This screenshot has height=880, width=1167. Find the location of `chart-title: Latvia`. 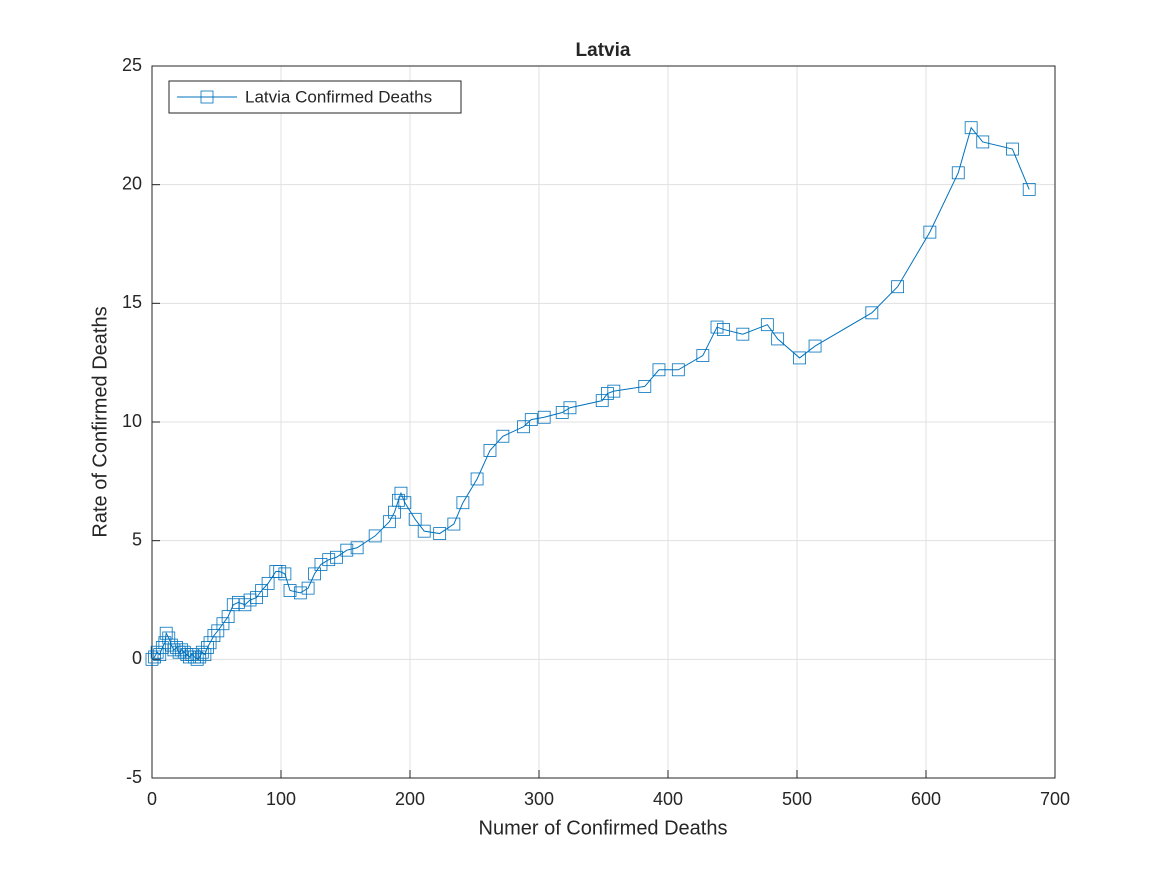

chart-title: Latvia is located at coordinates (603, 50).